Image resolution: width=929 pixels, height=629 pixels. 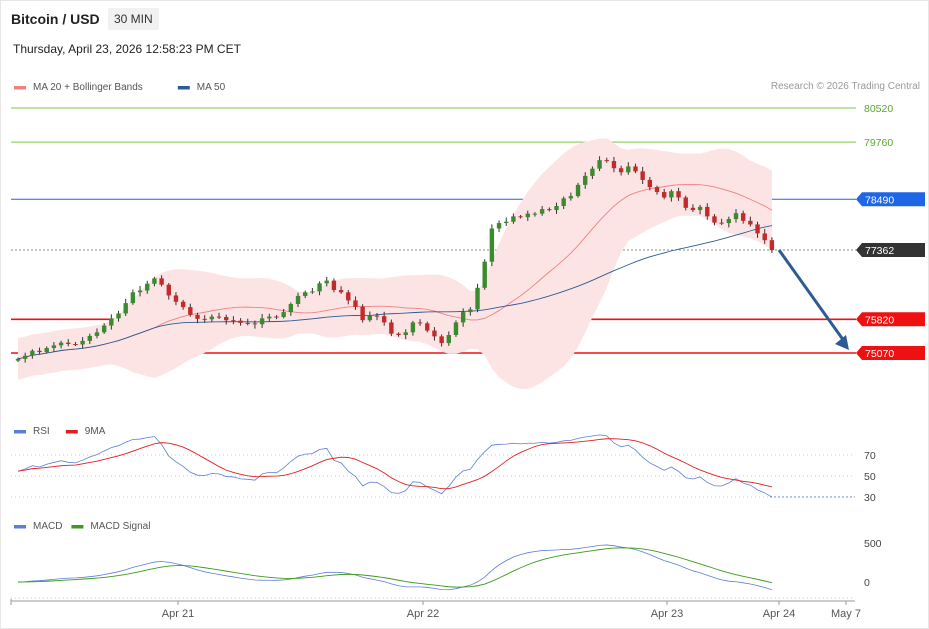 I want to click on rsi-line, so click(x=395, y=466).